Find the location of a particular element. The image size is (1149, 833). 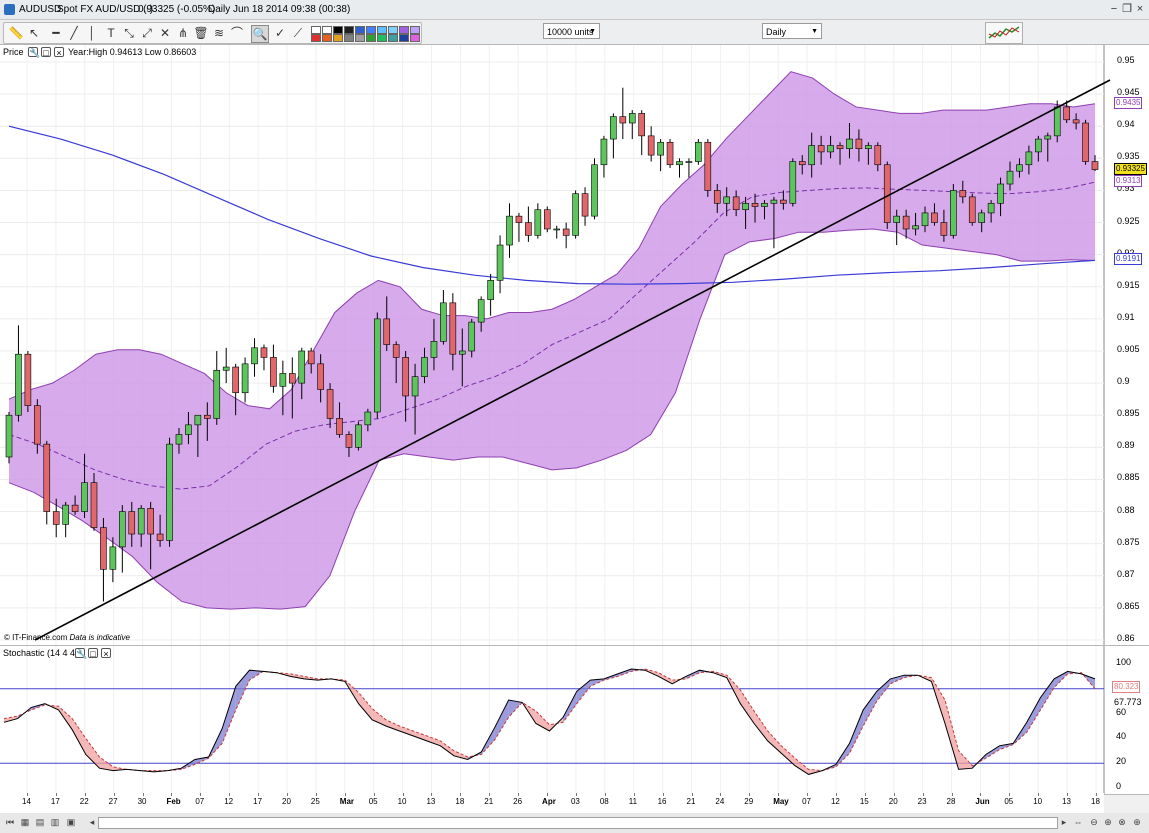

units-select: 10000 units ▼ is located at coordinates (571, 31).